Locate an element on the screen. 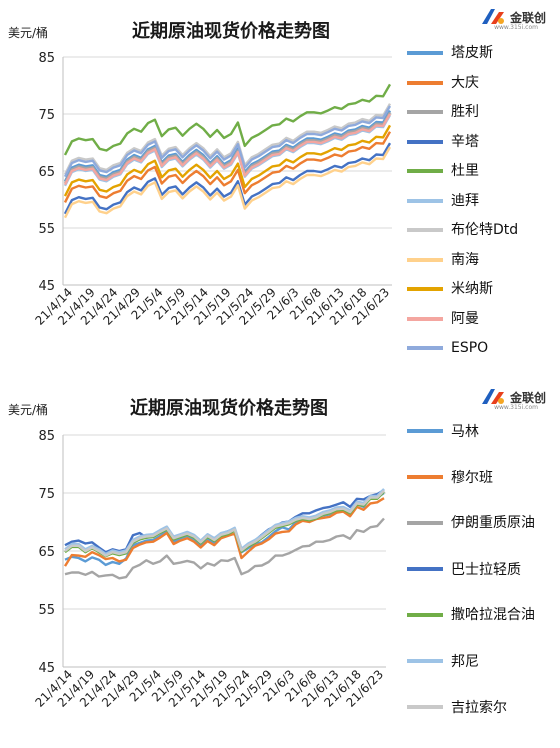 The width and height of the screenshot is (560, 748). legend-label: 伊朗重质原油 is located at coordinates (493, 523).